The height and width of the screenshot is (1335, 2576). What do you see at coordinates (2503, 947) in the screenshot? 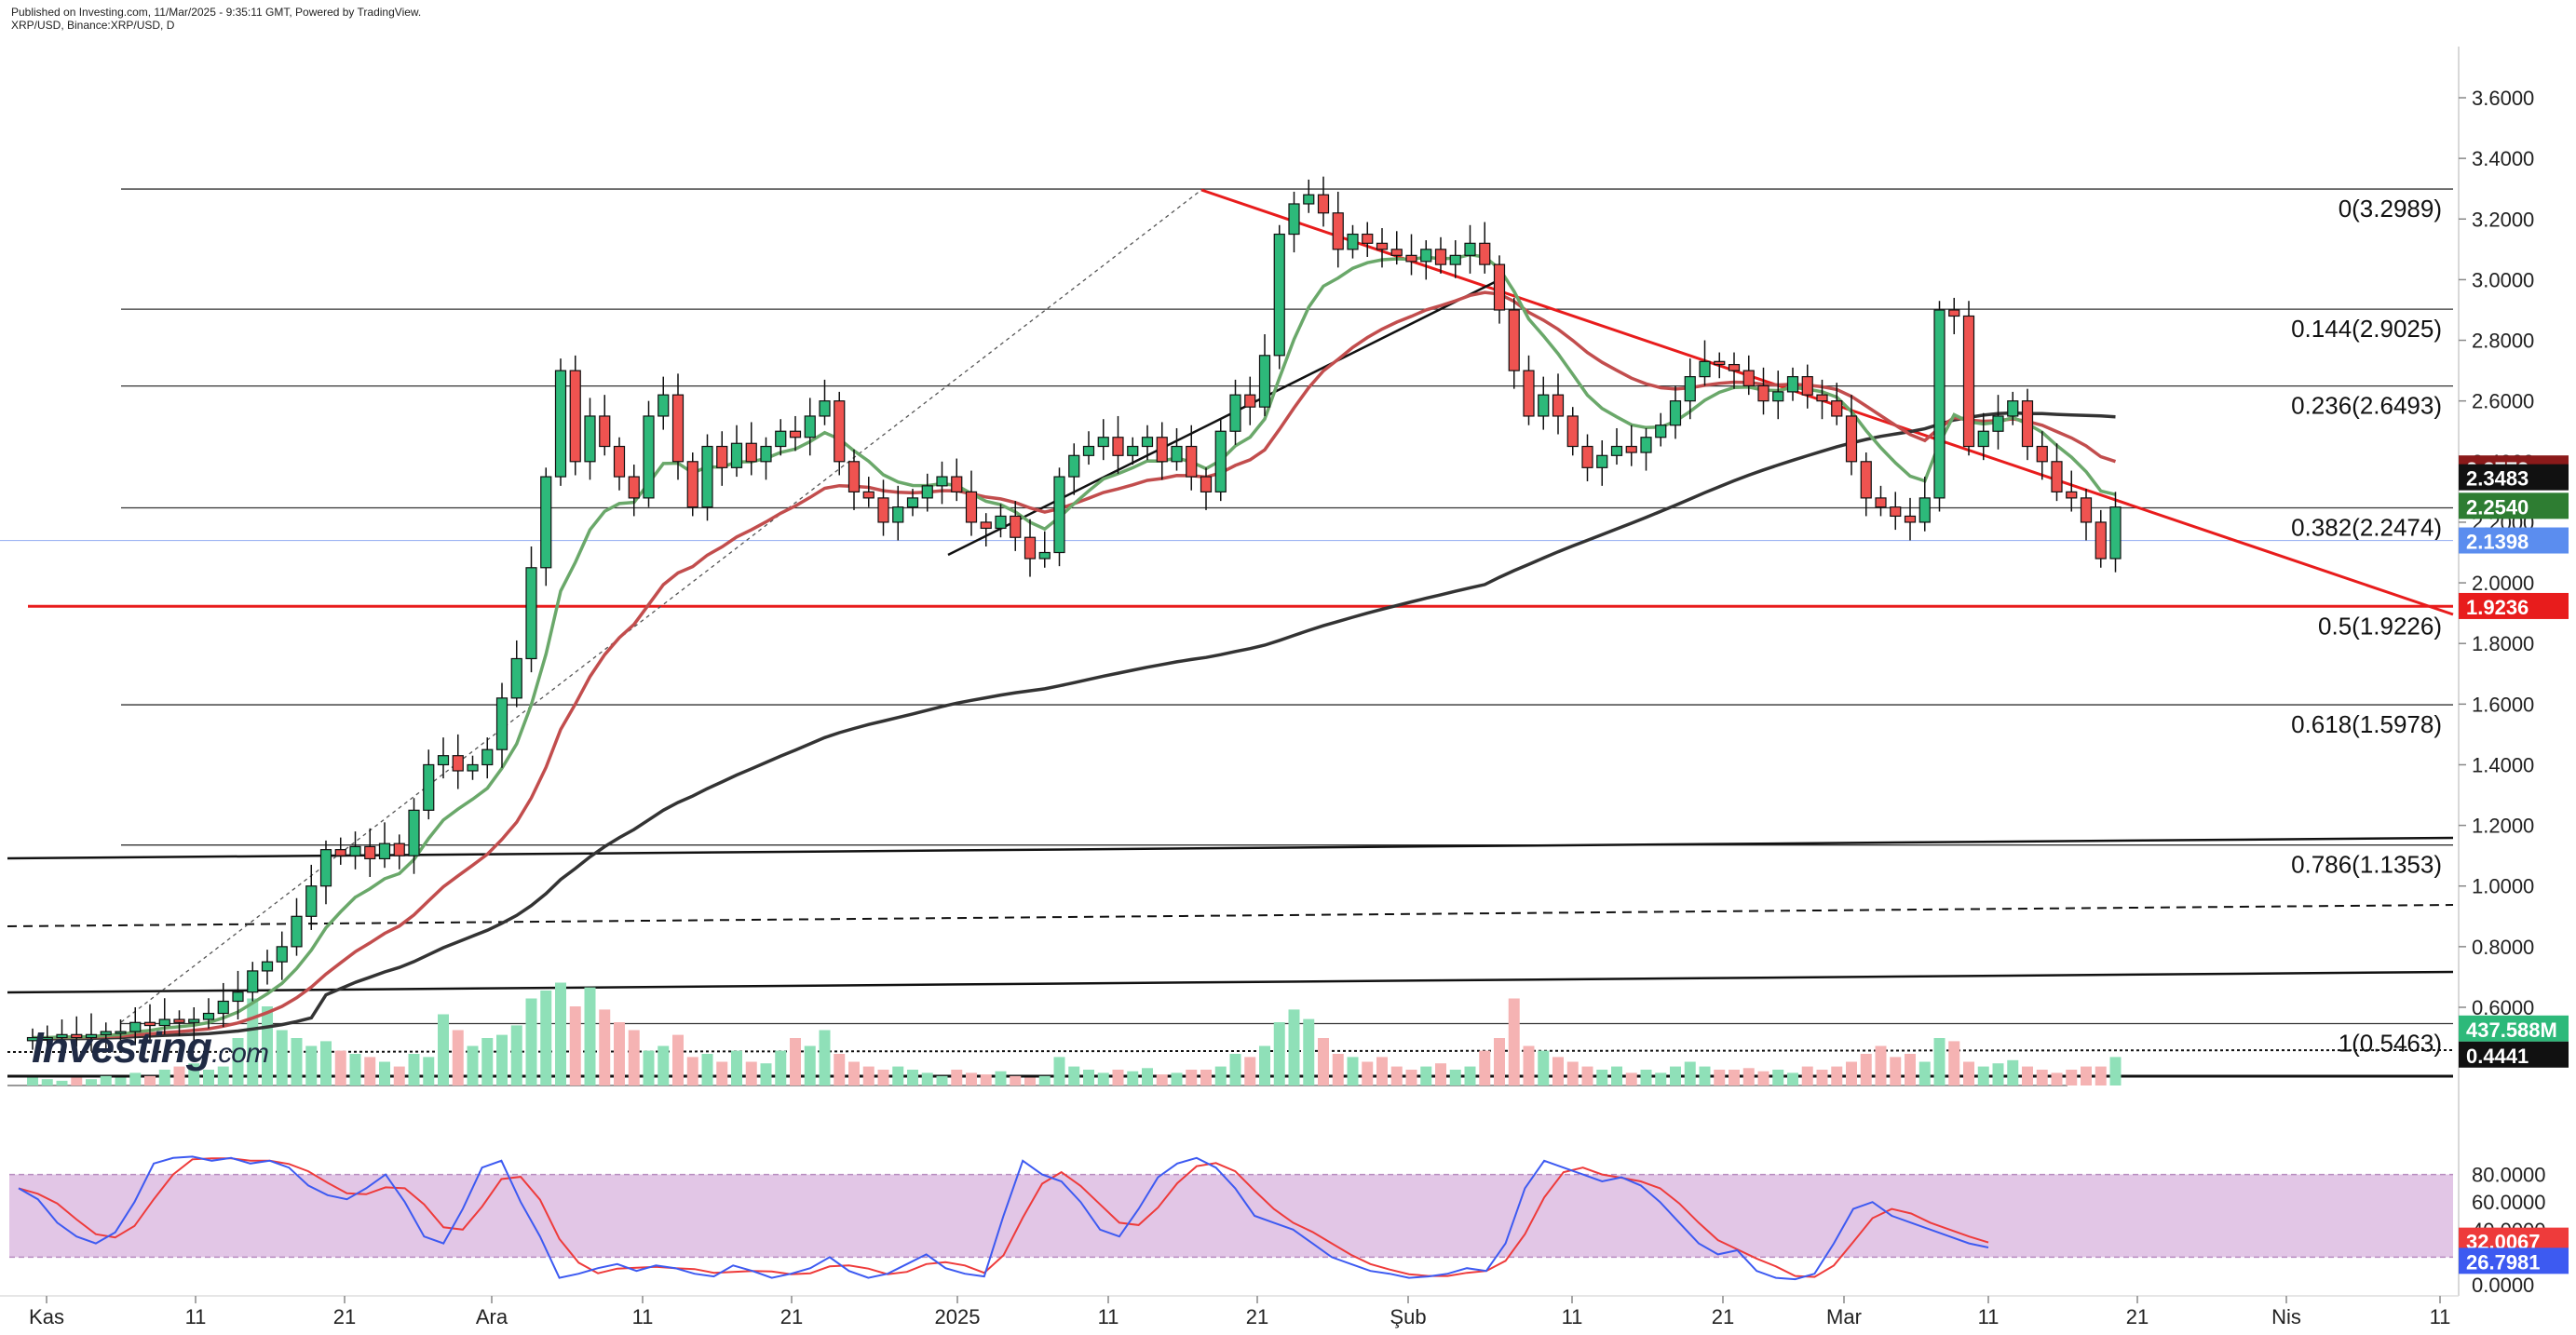
I see `price-tick-label: 0.8000` at bounding box center [2503, 947].